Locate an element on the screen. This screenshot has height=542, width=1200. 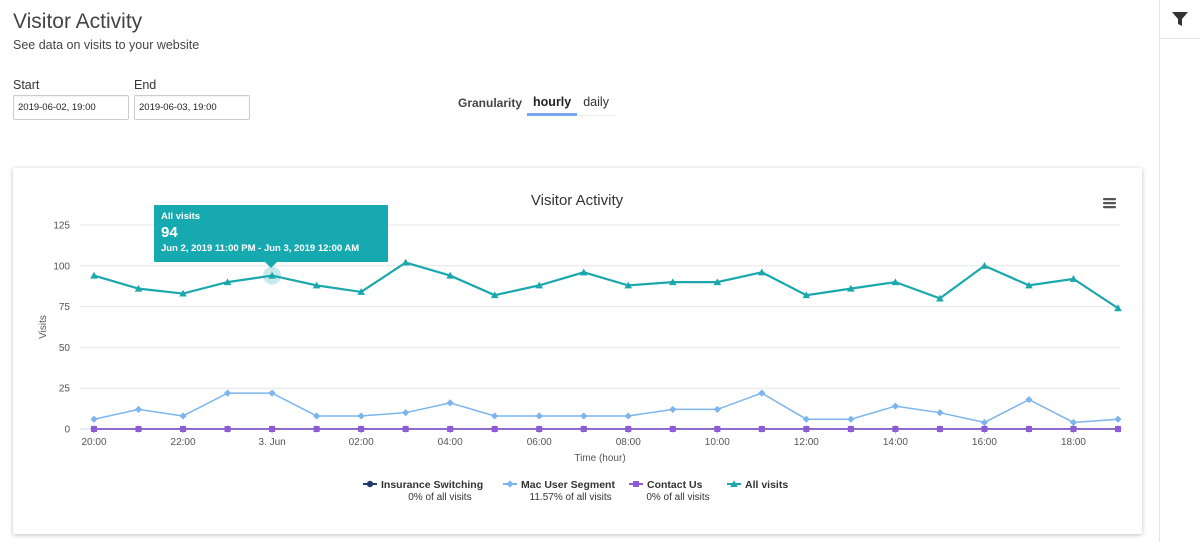
y-tick-label: 25 is located at coordinates (65, 389).